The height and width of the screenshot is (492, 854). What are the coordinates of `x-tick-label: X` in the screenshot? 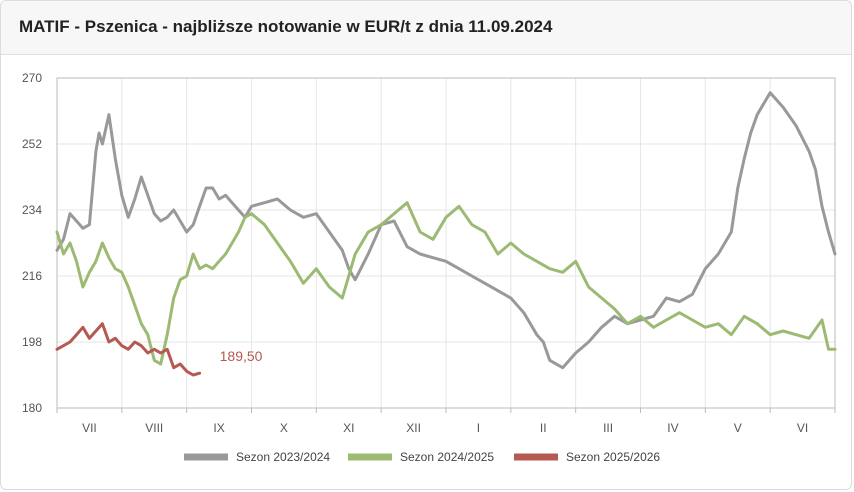 It's located at (284, 428).